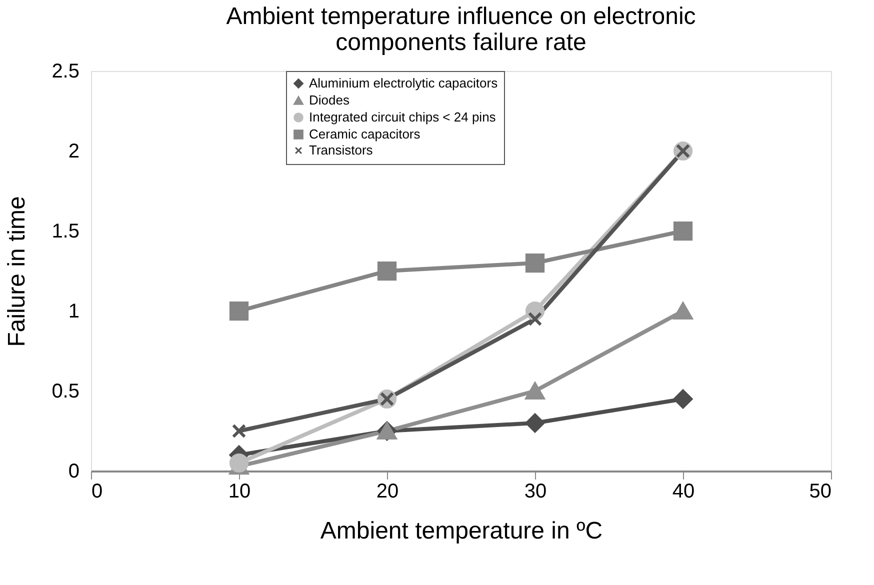 The height and width of the screenshot is (585, 874). I want to click on y-tick-label: 0.5, so click(66, 391).